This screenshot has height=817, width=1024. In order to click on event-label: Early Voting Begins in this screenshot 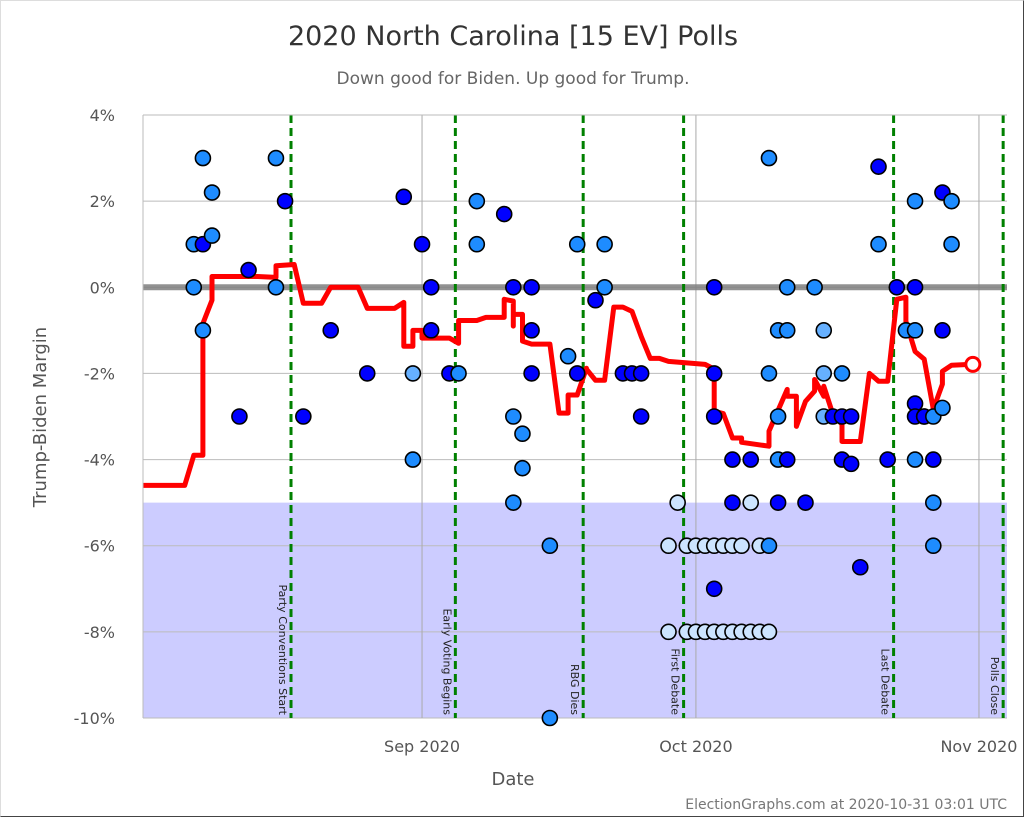, I will do `click(446, 661)`.